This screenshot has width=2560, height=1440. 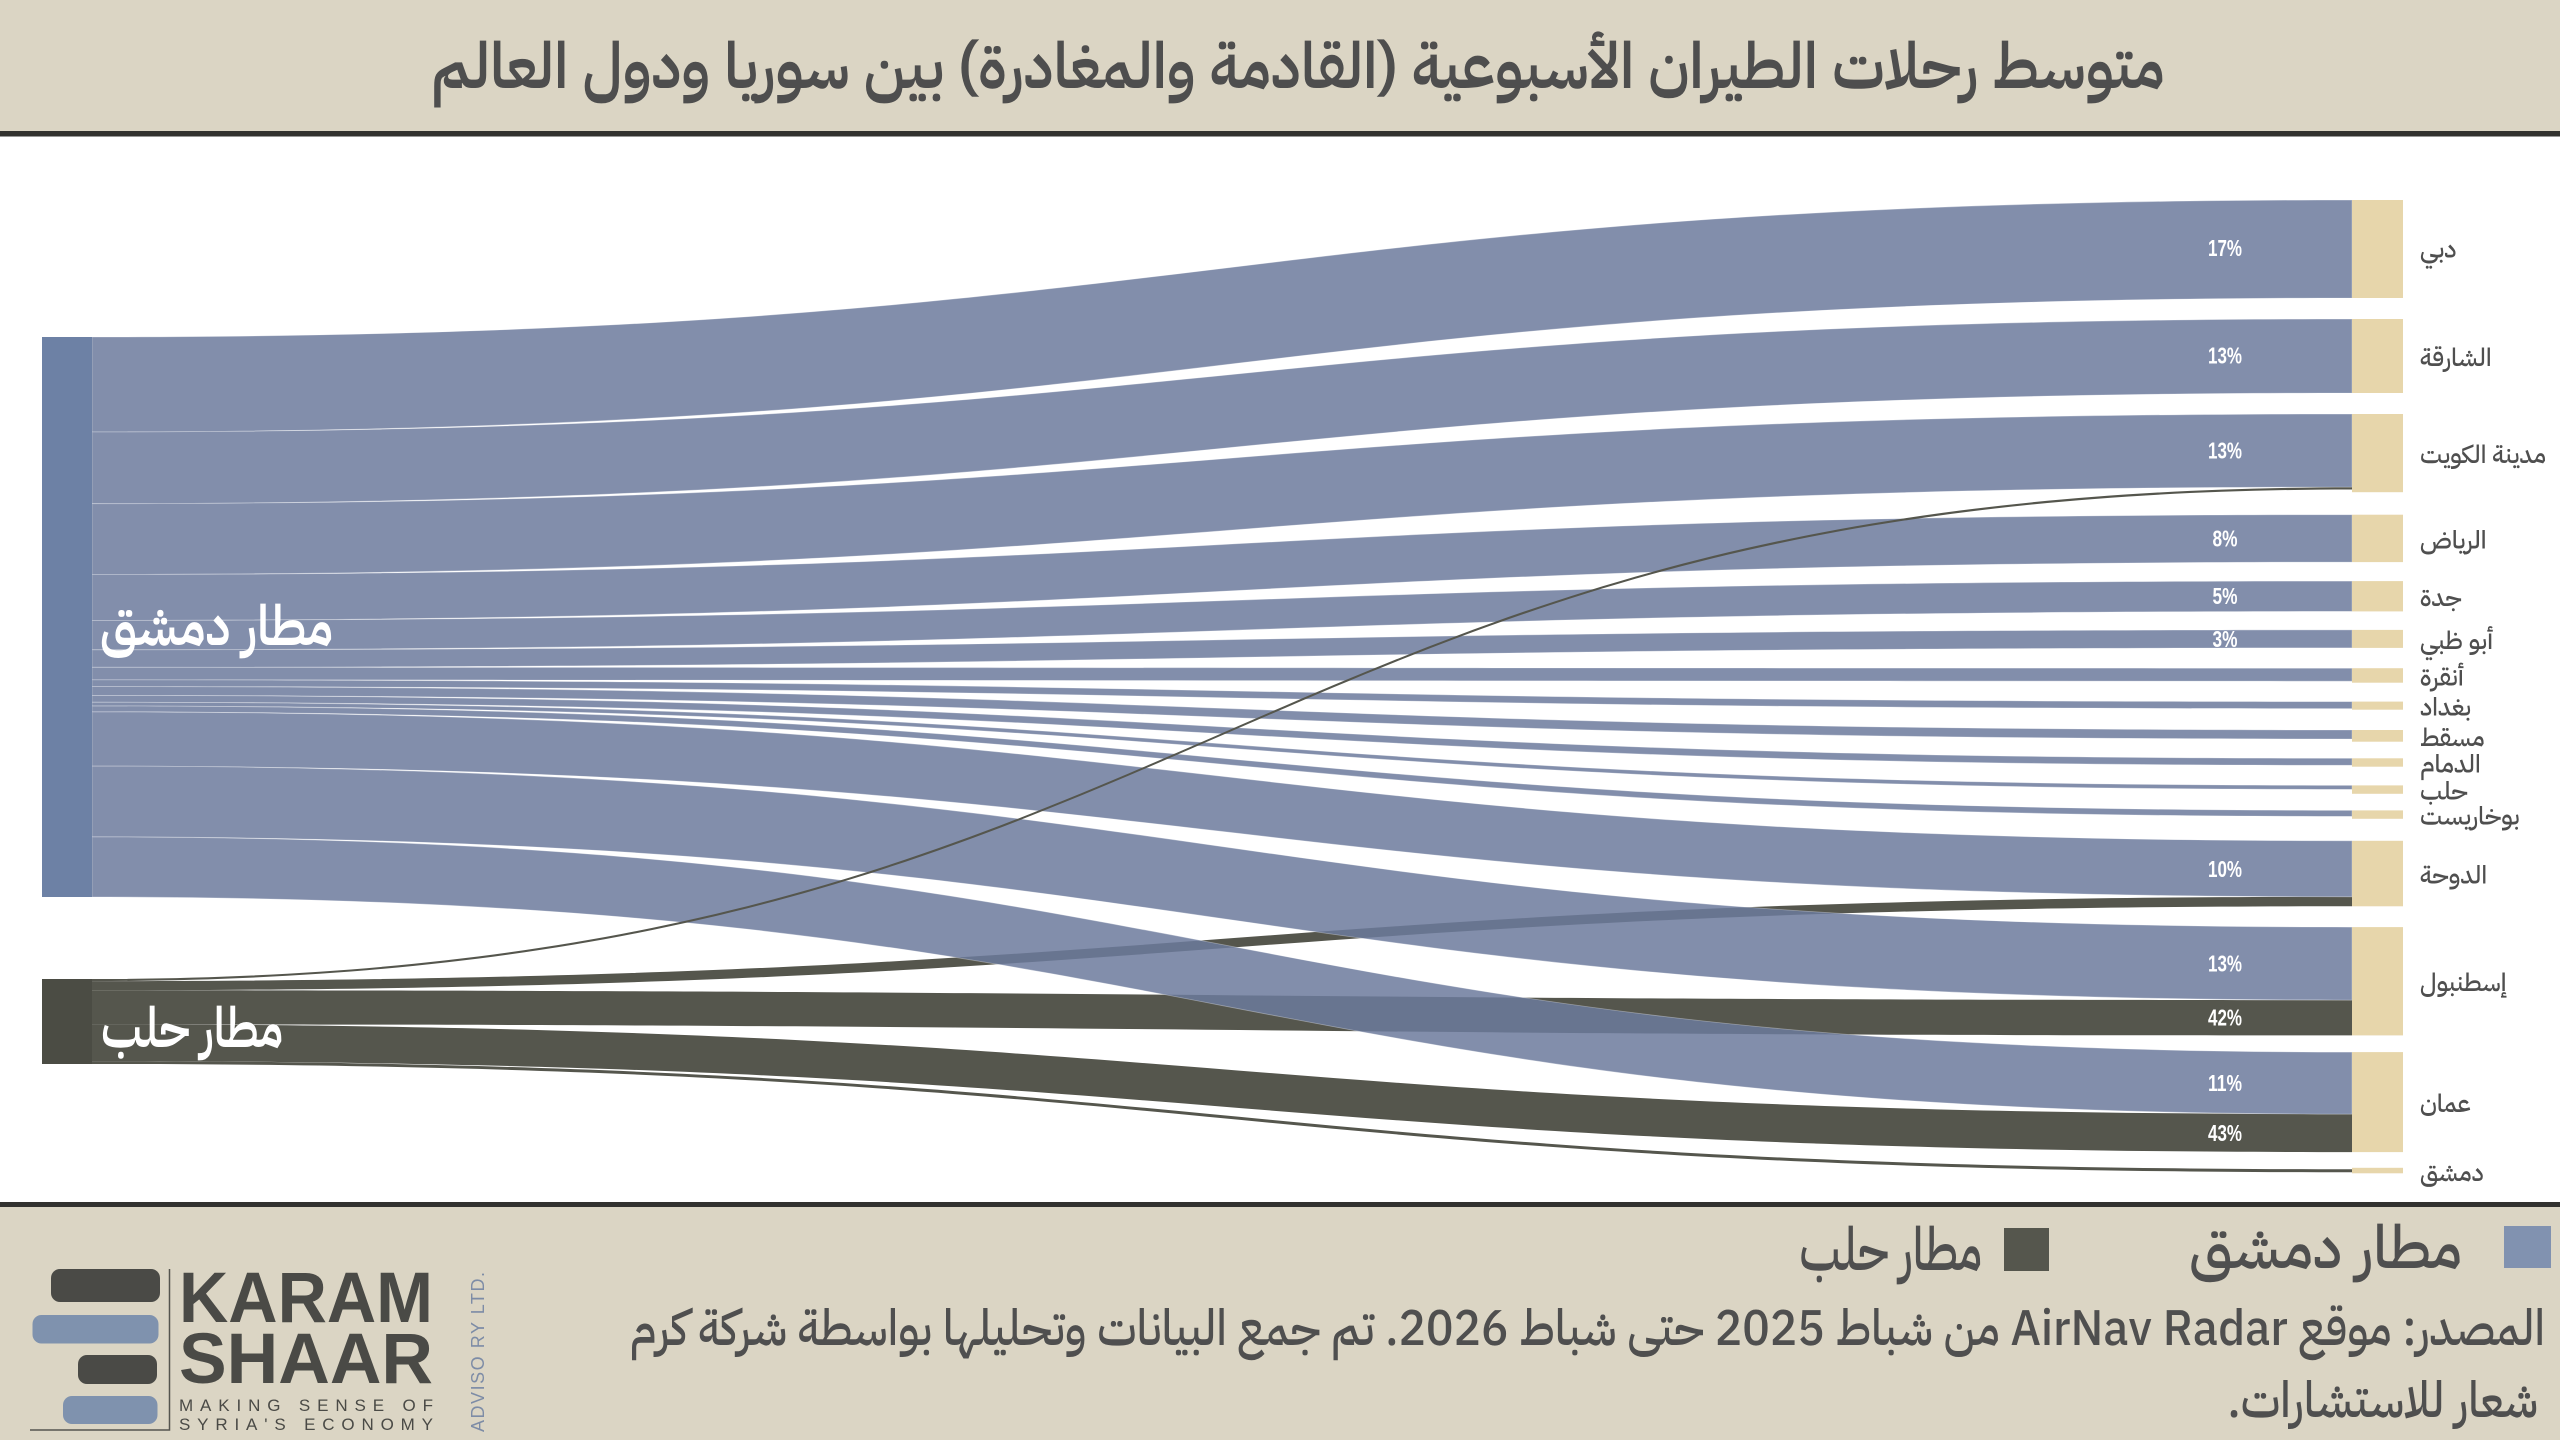 What do you see at coordinates (2225, 1083) in the screenshot?
I see `svg-text: 11%` at bounding box center [2225, 1083].